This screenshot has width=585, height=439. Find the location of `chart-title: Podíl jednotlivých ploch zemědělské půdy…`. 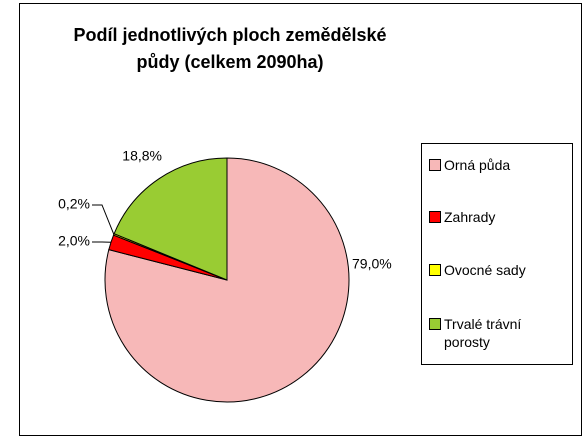

chart-title: Podíl jednotlivých ploch zemědělské půdy… is located at coordinates (230, 48).